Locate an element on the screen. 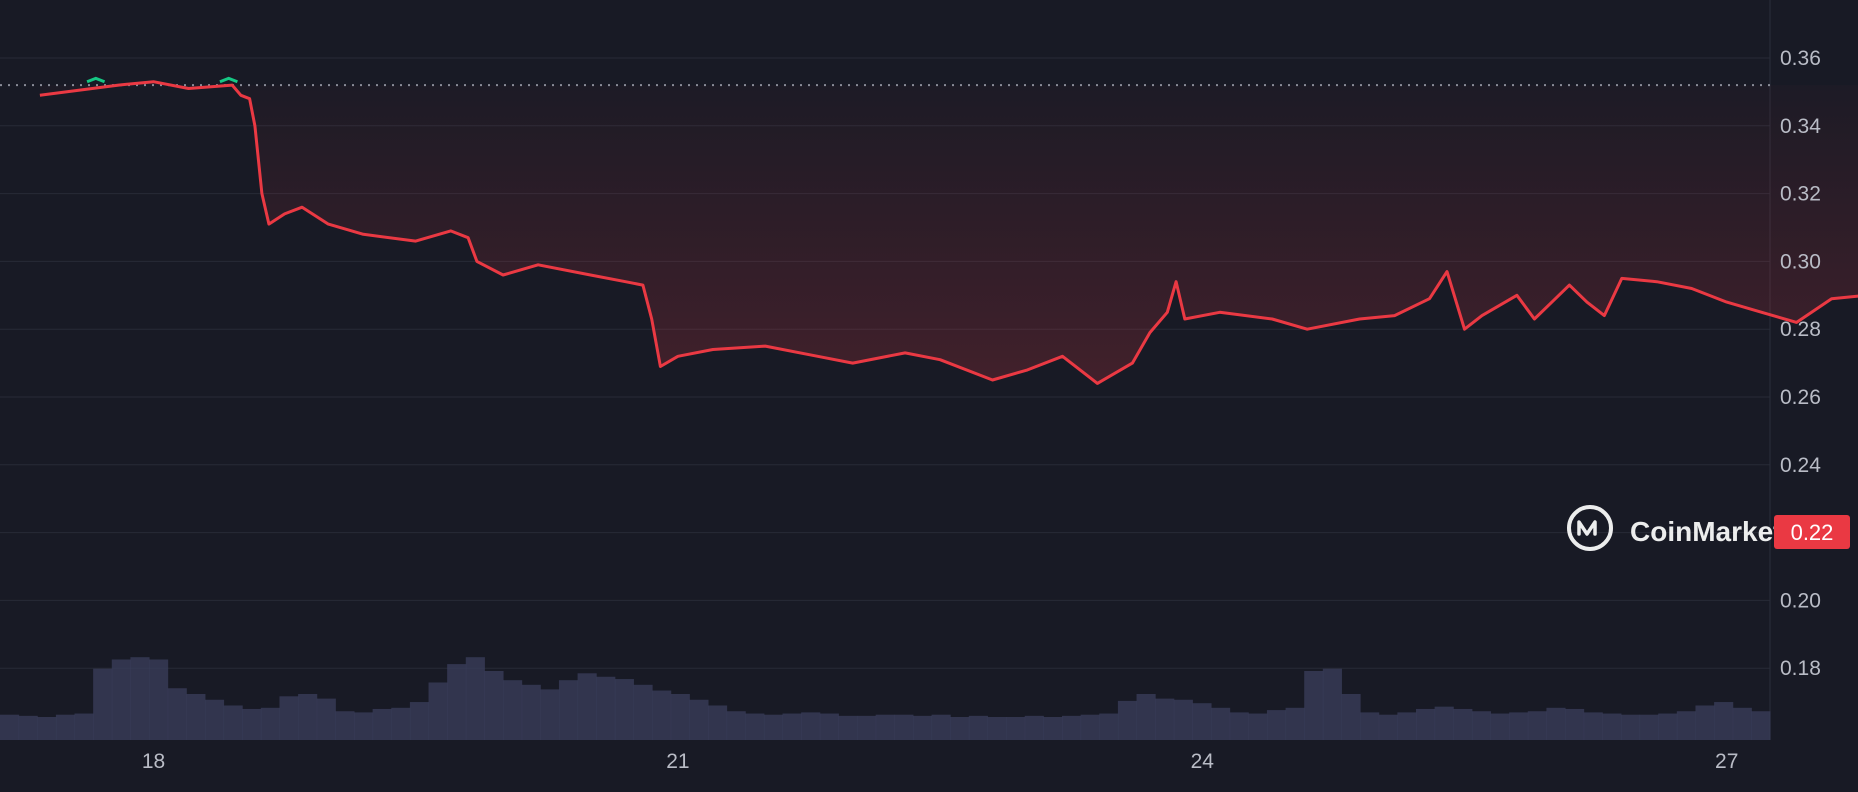 Image resolution: width=1858 pixels, height=792 pixels. y-tick-label: 0.32 is located at coordinates (1800, 194).